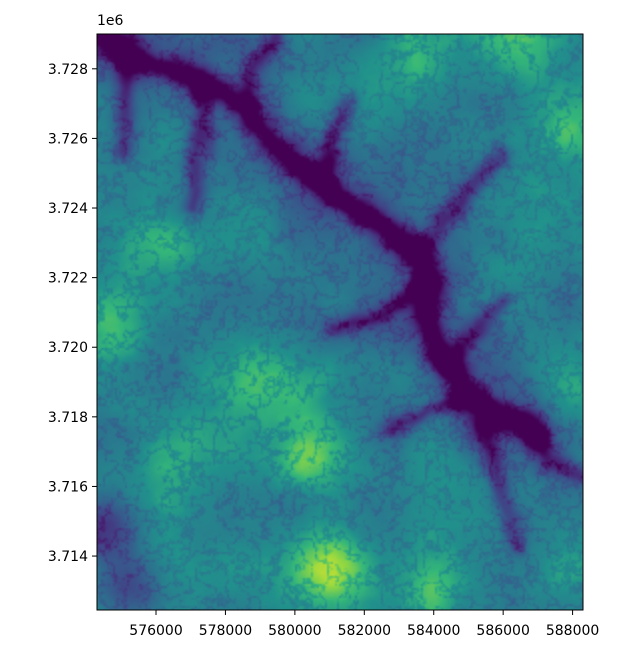 The height and width of the screenshot is (659, 622). I want to click on y-axis: 3.714 3.716 3.718 3.720 3.722 3.724 3.726 3.728, so click(72, 313).